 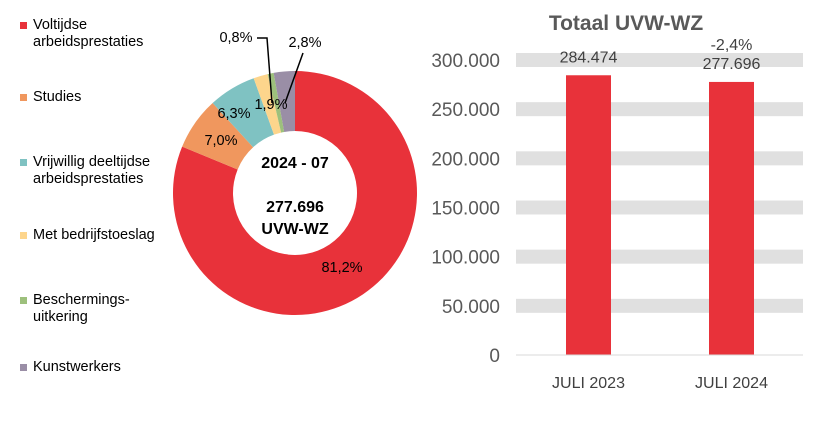 What do you see at coordinates (57, 97) in the screenshot?
I see `legend-label: Studies` at bounding box center [57, 97].